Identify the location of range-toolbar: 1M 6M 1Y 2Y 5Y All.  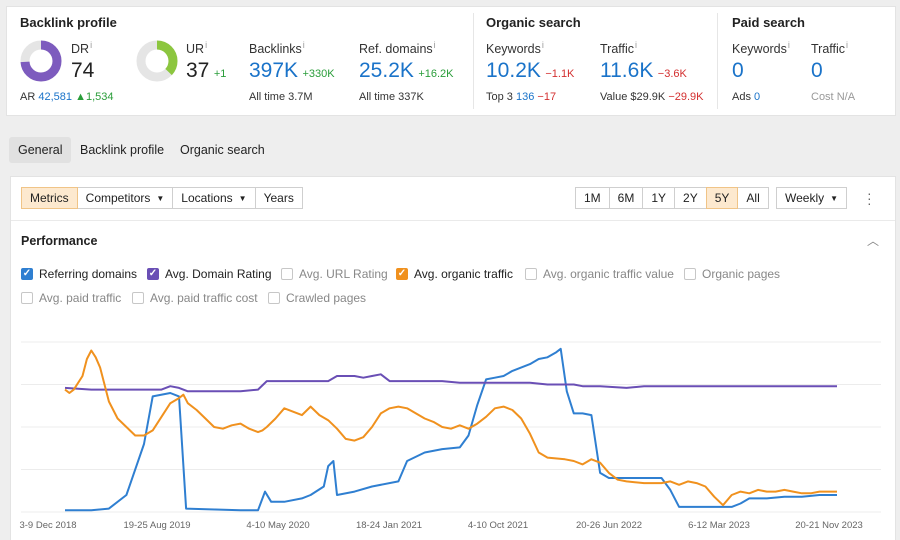
(672, 198).